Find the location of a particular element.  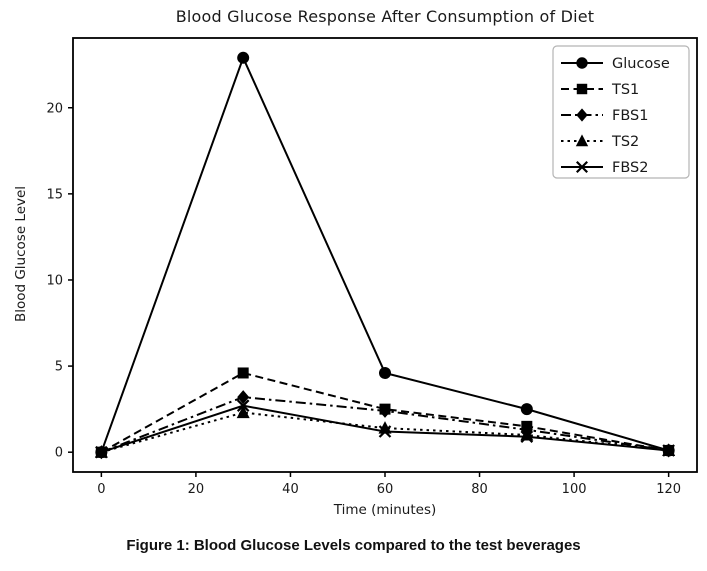

y-tick-label: 10 is located at coordinates (54, 280).